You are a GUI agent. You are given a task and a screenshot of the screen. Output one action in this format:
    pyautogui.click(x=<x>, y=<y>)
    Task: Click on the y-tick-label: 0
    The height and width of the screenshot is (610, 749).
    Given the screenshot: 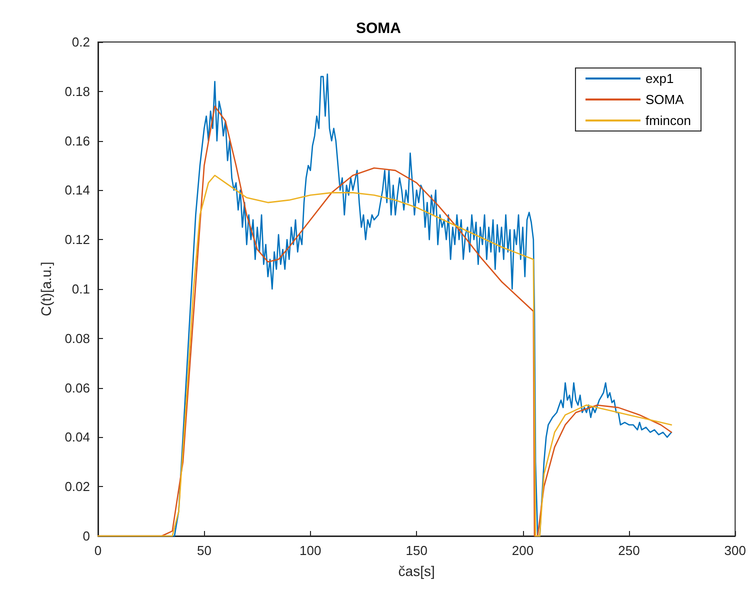 What is the action you would take?
    pyautogui.click(x=86, y=536)
    